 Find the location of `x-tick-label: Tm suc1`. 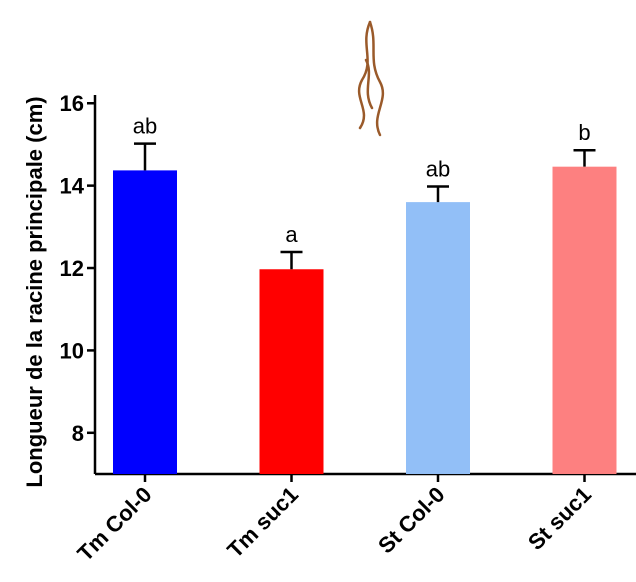

x-tick-label: Tm suc1 is located at coordinates (262, 522).